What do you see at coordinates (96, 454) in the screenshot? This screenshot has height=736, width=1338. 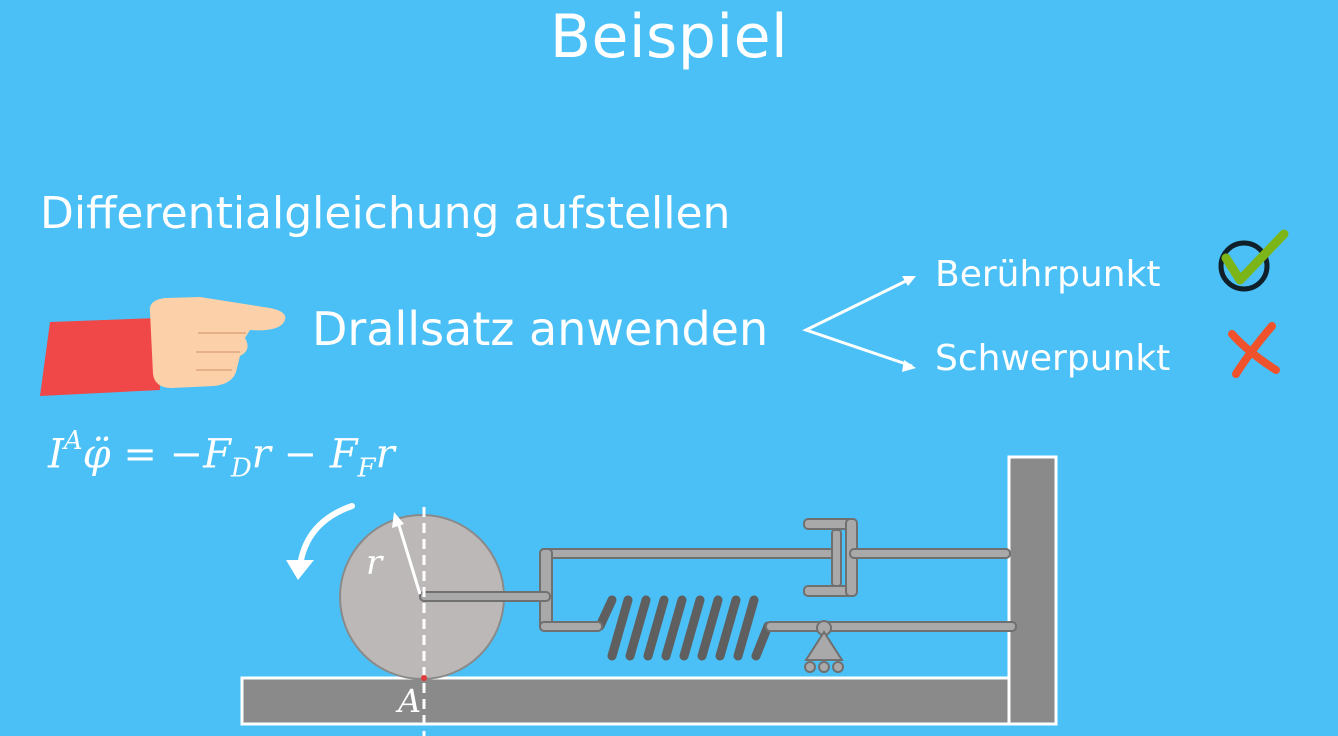 I see `eq-lhs-variable: φ̈` at bounding box center [96, 454].